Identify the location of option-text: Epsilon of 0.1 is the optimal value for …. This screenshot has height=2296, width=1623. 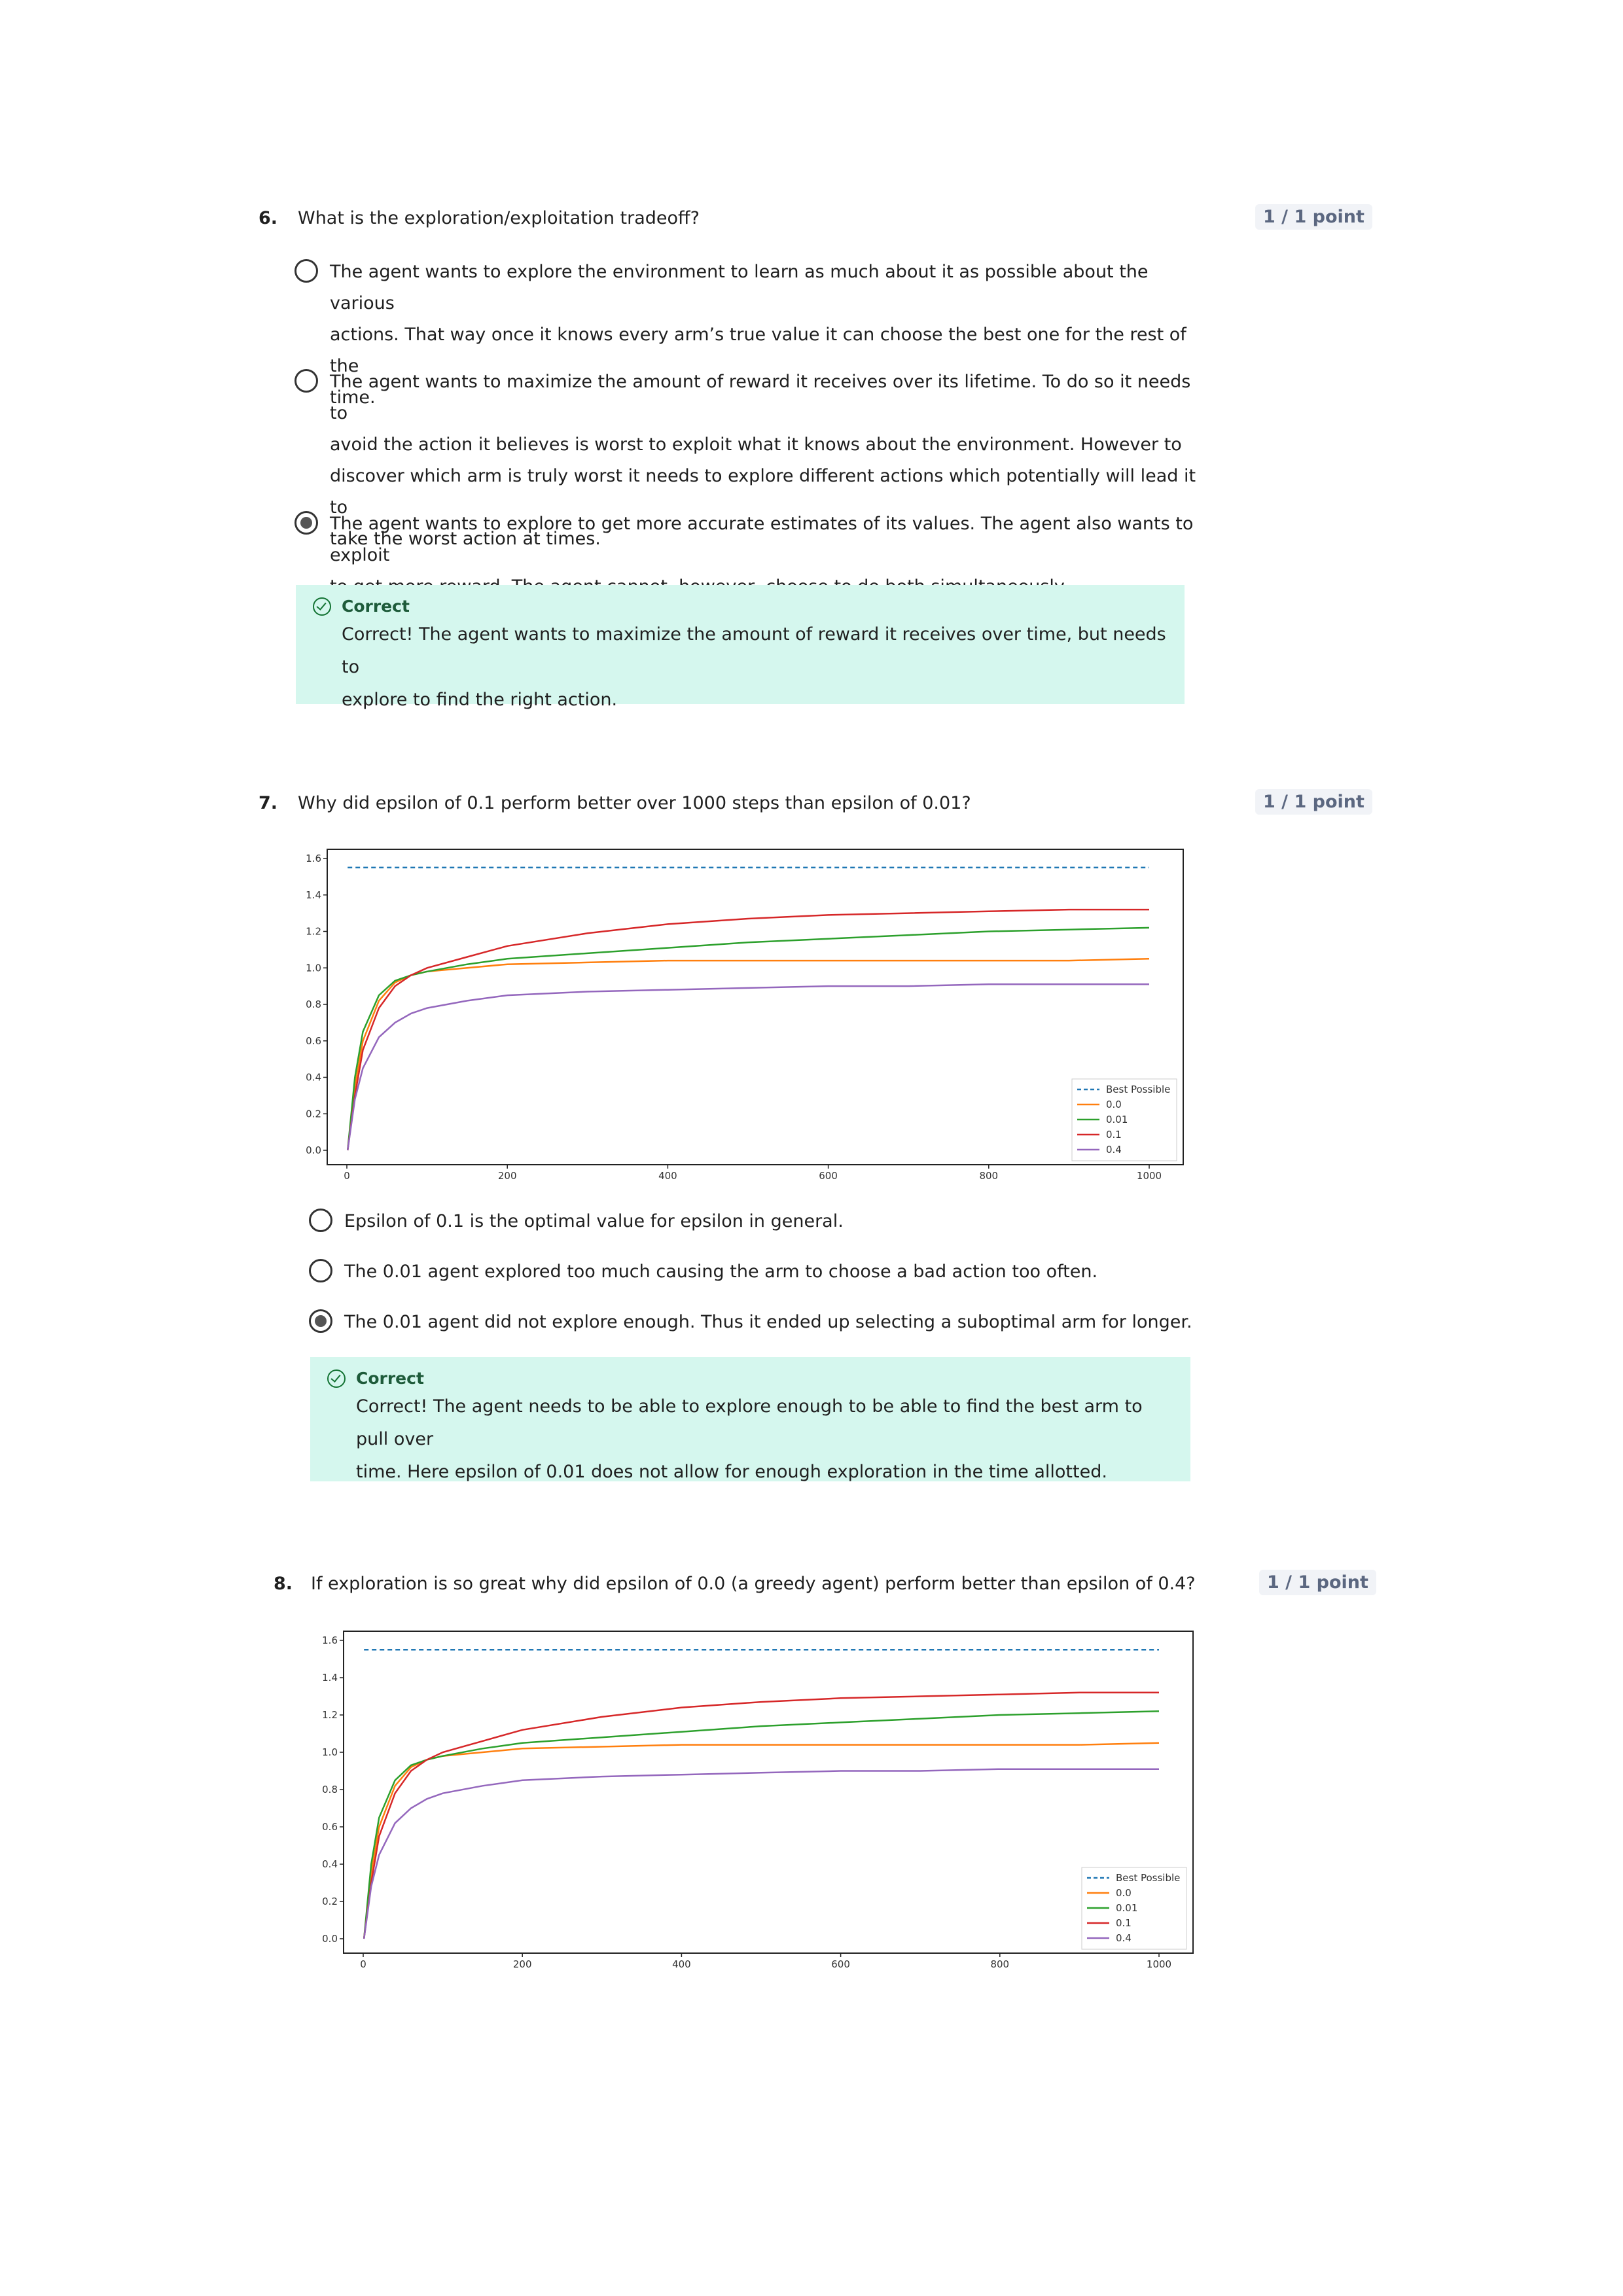
(594, 1221).